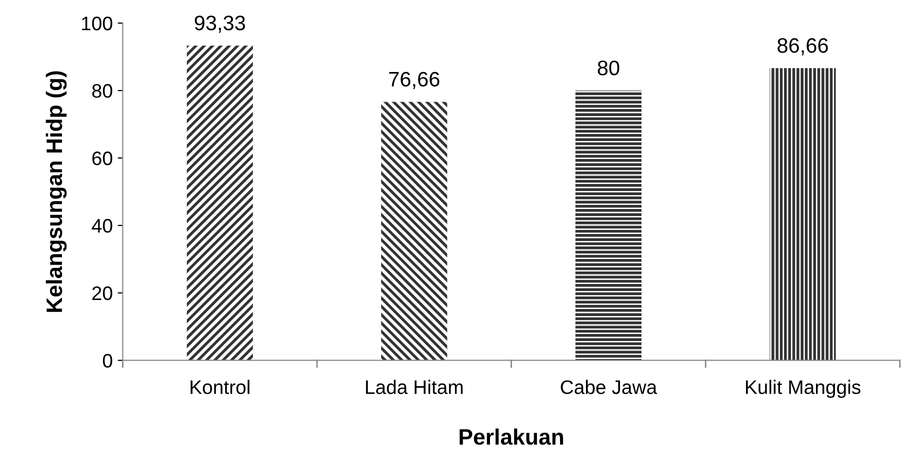 The width and height of the screenshot is (909, 462). What do you see at coordinates (609, 68) in the screenshot?
I see `data-label: 80` at bounding box center [609, 68].